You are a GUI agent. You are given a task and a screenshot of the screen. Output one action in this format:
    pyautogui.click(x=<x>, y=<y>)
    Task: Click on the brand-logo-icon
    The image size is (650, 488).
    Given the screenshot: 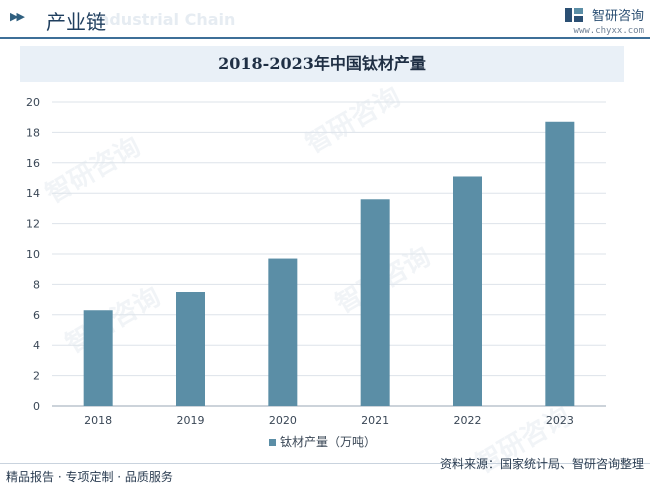 What is the action you would take?
    pyautogui.click(x=573, y=14)
    